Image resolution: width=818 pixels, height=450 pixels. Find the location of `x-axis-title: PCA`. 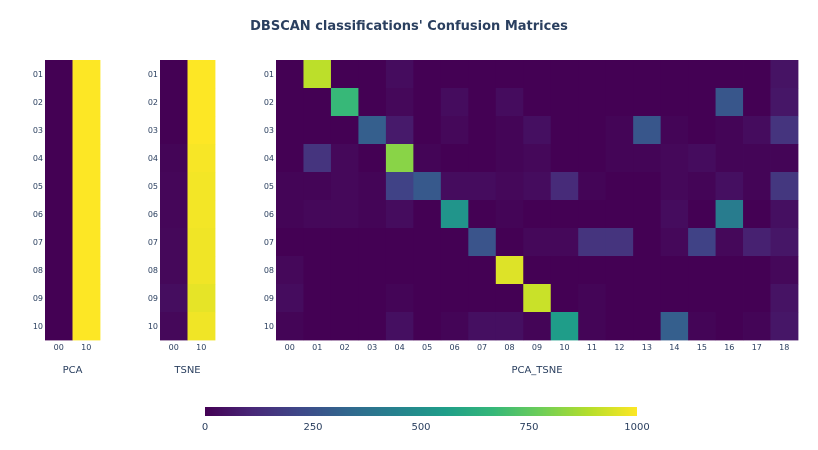

x-axis-title: PCA is located at coordinates (73, 370).